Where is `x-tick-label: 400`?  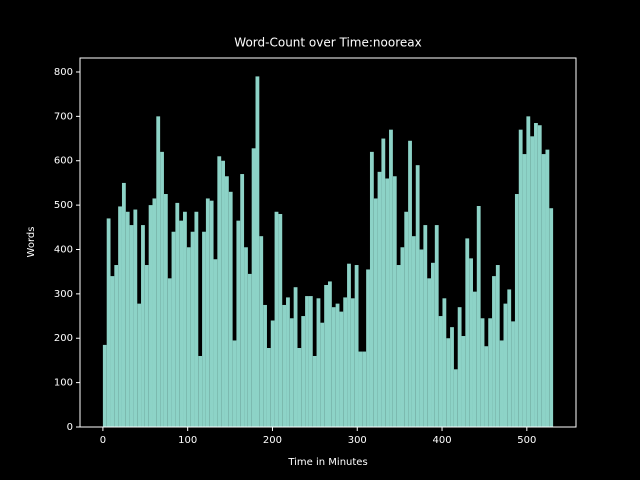 x-tick-label: 400 is located at coordinates (441, 440).